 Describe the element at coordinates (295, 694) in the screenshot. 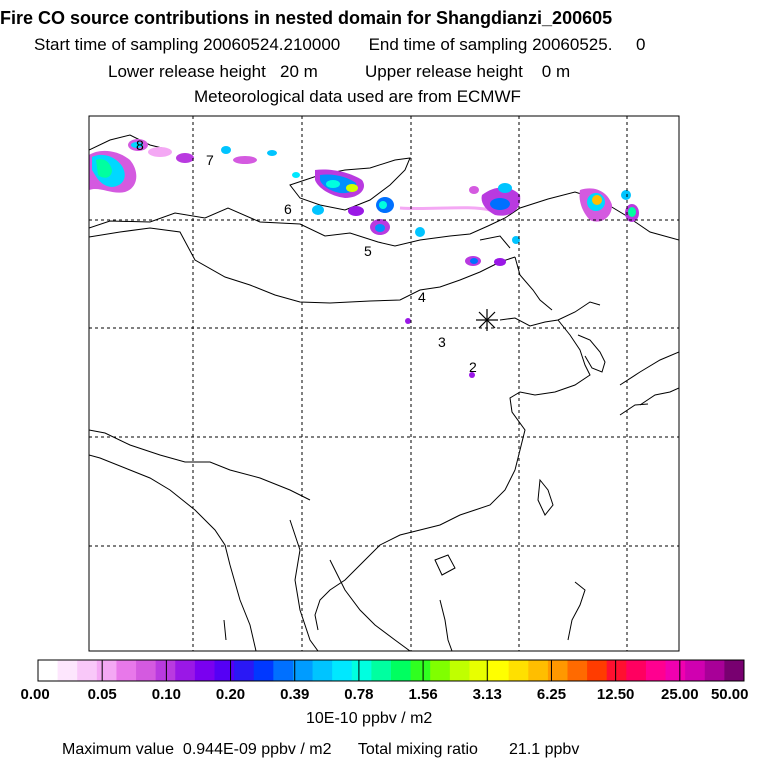

I see `colorbar-label: 0.39` at that location.